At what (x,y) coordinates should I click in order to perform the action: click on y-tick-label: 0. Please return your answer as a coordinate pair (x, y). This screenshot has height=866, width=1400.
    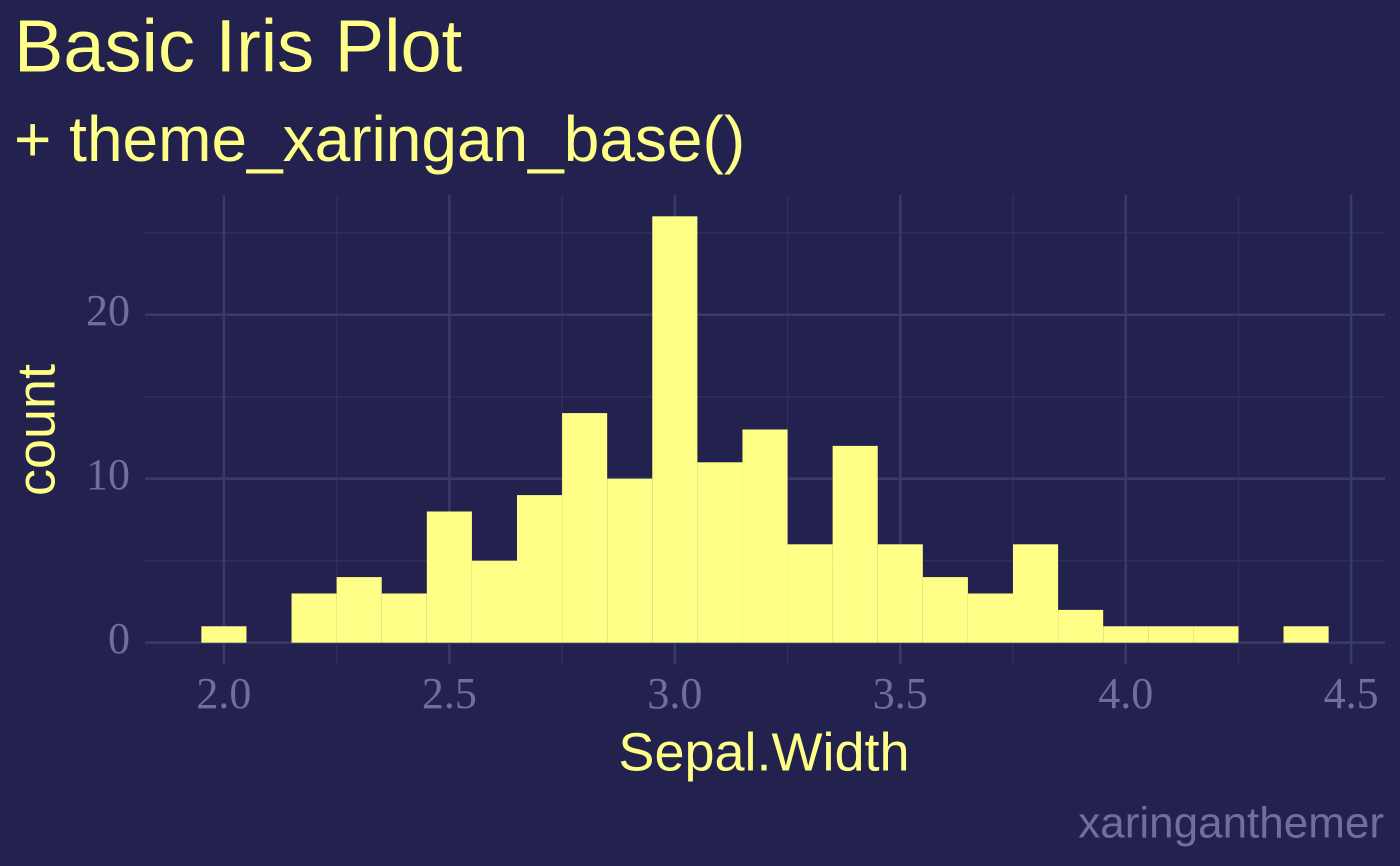
    Looking at the image, I should click on (119, 638).